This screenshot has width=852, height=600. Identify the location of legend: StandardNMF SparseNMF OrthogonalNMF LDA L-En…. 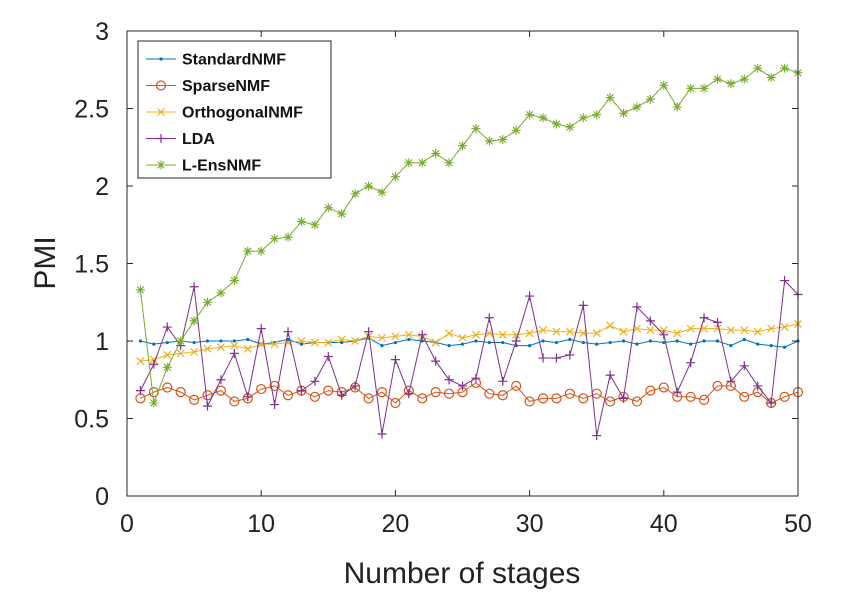
(234, 109).